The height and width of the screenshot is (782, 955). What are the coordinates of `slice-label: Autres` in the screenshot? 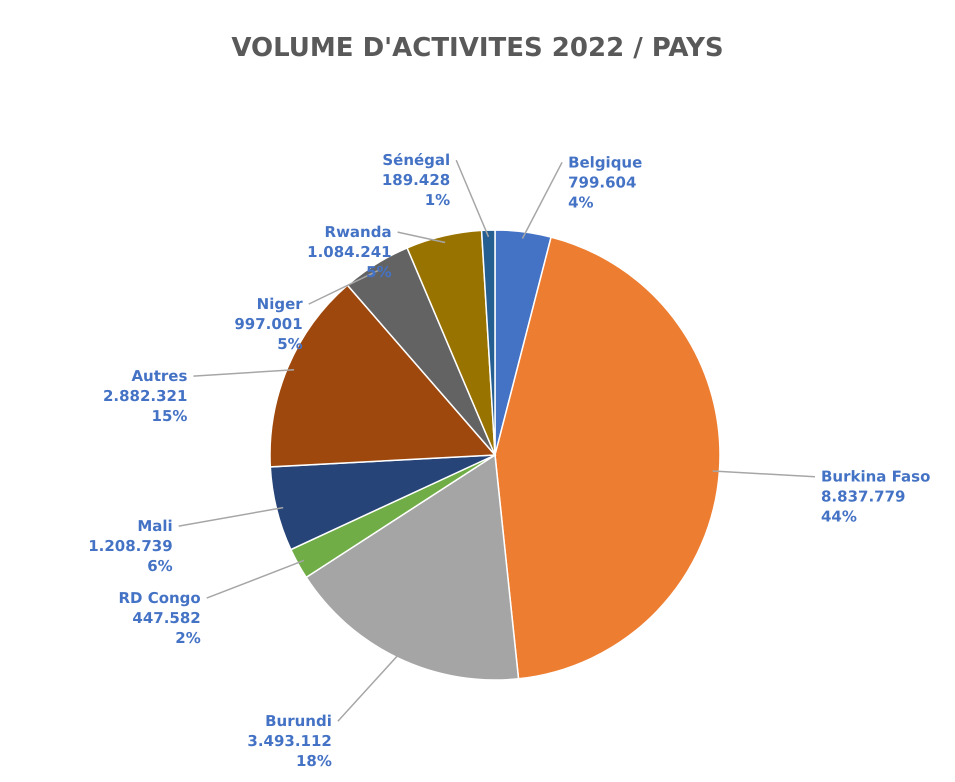 It's located at (159, 376).